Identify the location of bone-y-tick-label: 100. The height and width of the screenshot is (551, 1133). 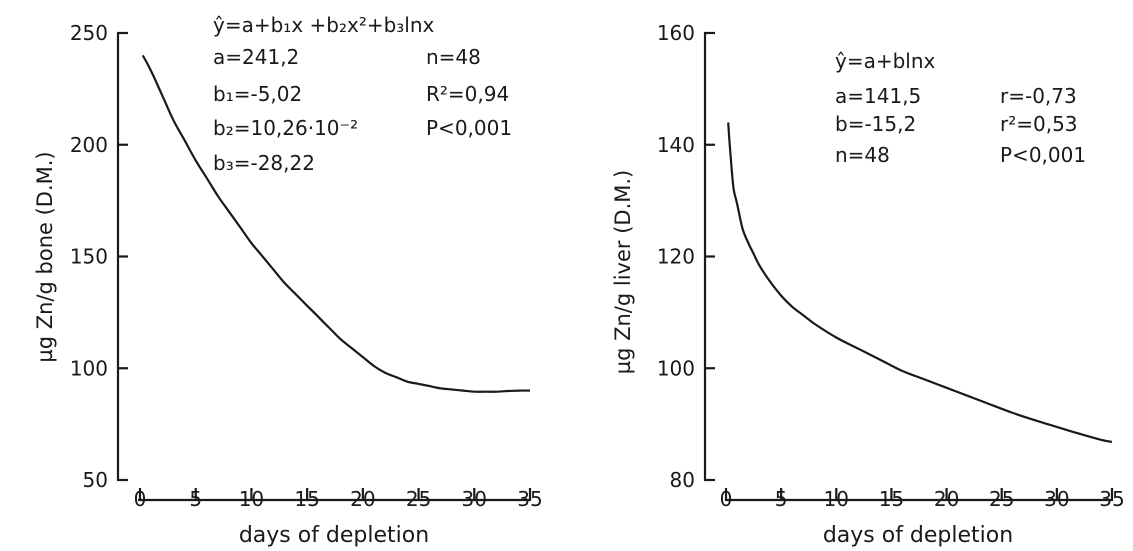
(89, 368).